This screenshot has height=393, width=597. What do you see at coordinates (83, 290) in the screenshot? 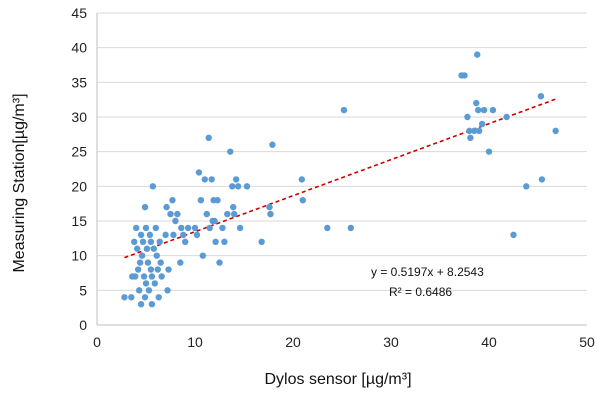
I see `y-tick-label: 5` at bounding box center [83, 290].